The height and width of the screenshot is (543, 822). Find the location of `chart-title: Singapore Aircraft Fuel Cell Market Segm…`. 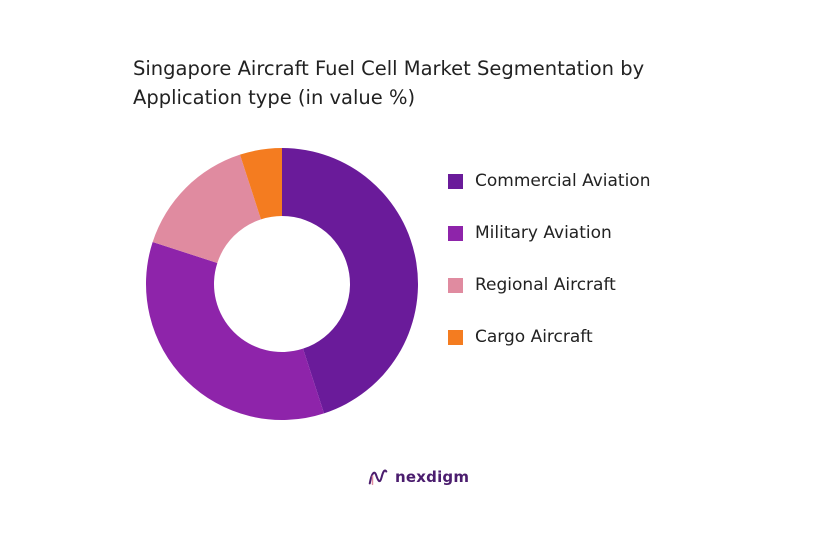

chart-title: Singapore Aircraft Fuel Cell Market Segm… is located at coordinates (433, 83).